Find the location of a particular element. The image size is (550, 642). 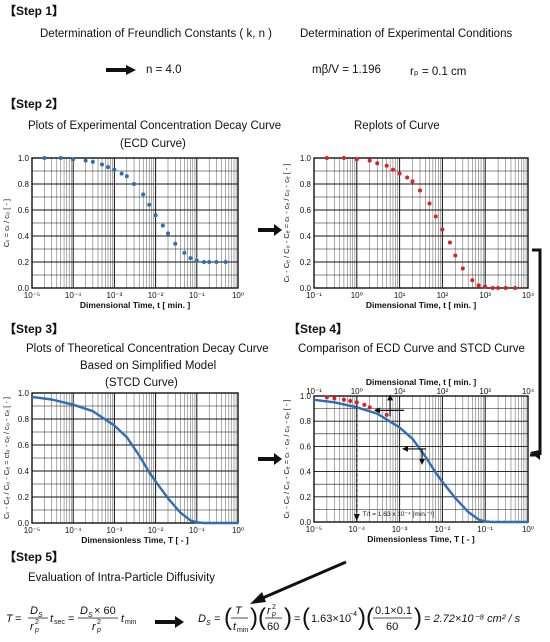

svg-text: t is located at coordinates (123, 619).